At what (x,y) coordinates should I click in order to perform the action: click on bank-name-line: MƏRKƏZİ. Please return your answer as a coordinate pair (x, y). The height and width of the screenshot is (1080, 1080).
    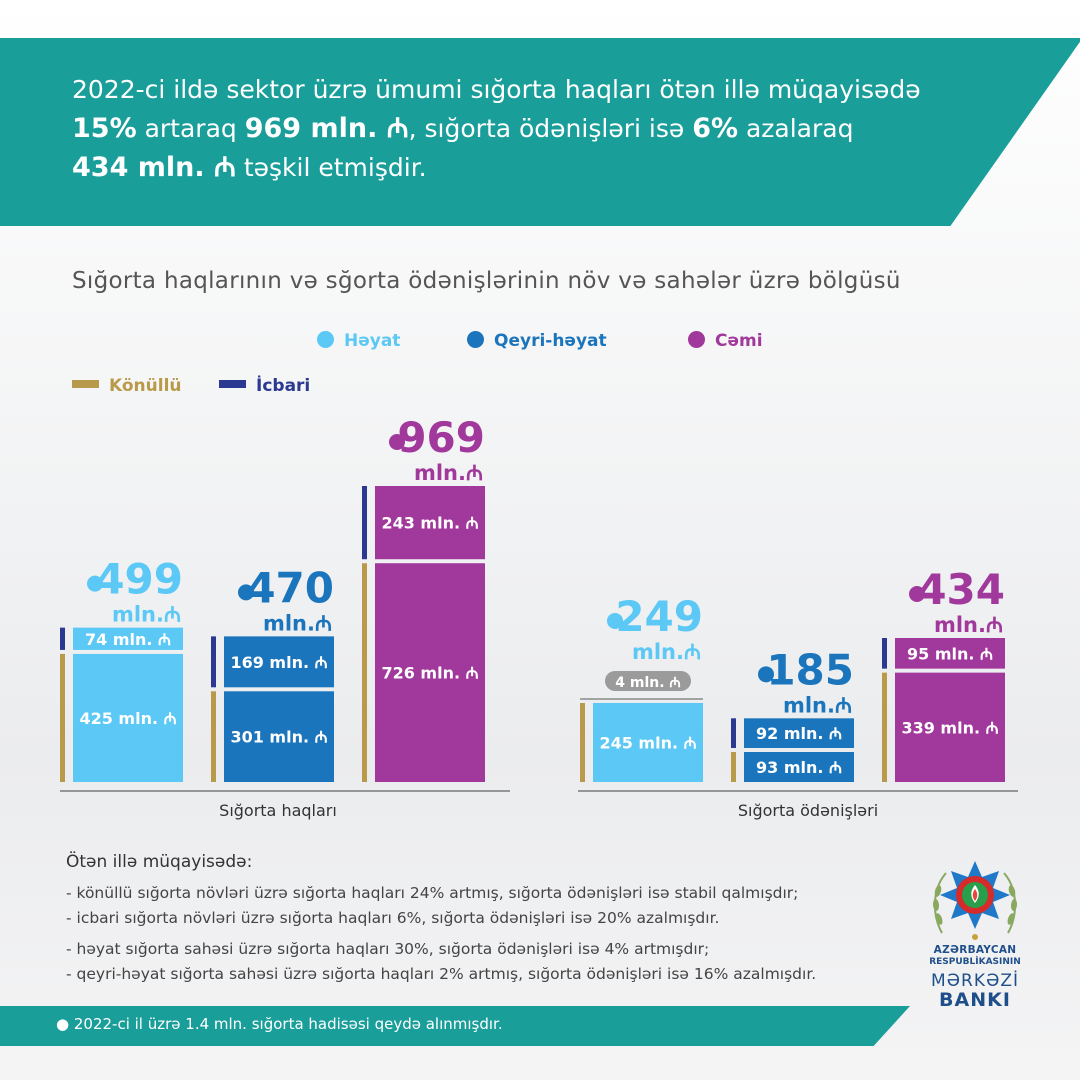
    Looking at the image, I should click on (975, 981).